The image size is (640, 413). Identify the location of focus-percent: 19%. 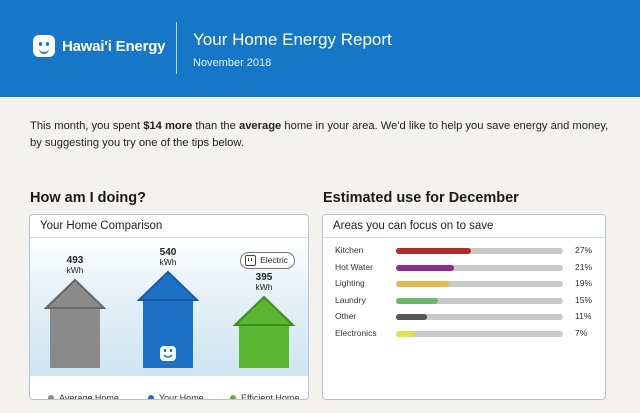
(584, 283).